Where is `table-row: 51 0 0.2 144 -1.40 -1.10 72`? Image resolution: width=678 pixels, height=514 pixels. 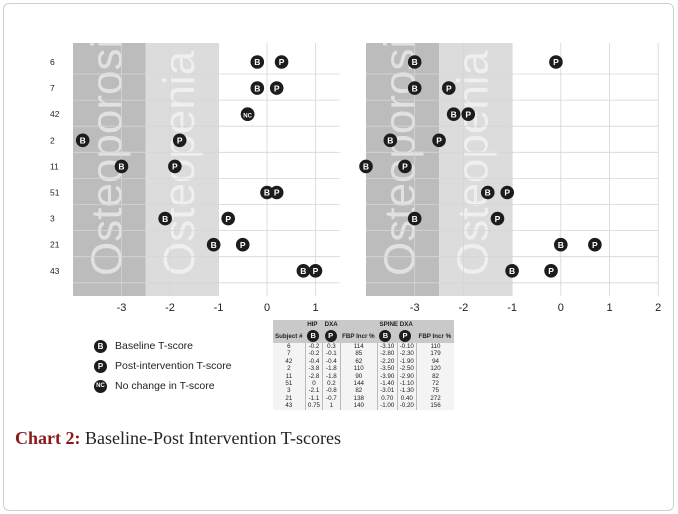 table-row: 51 0 0.2 144 -1.40 -1.10 72 is located at coordinates (363, 384).